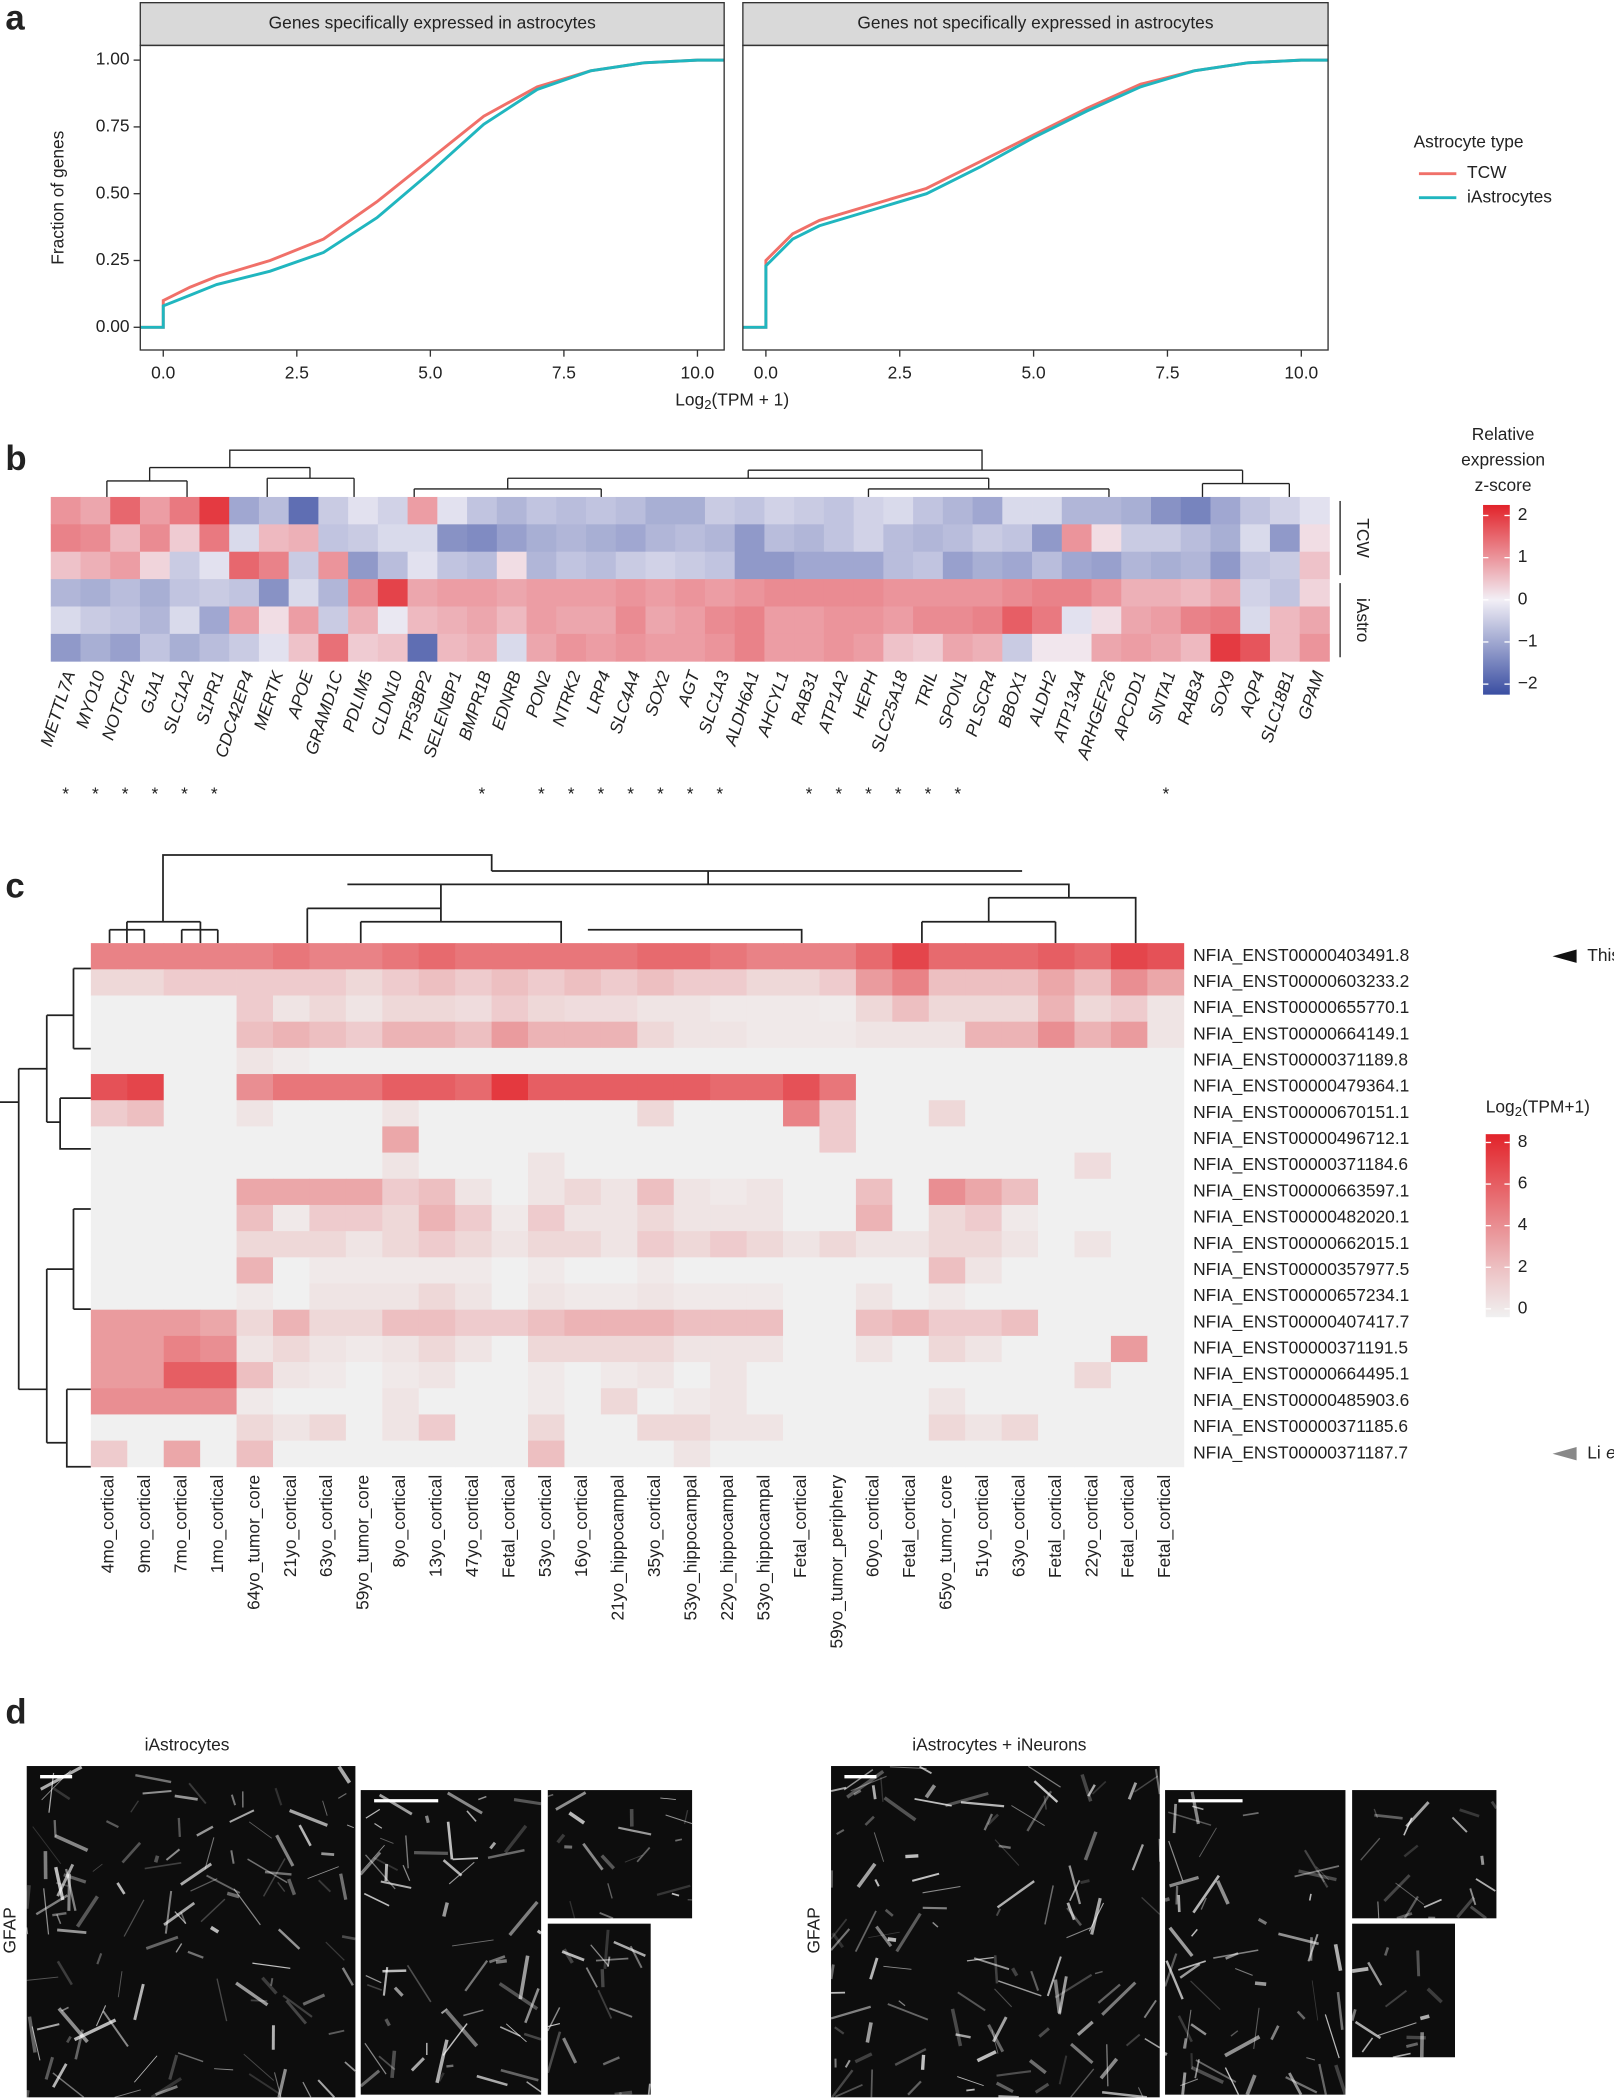  What do you see at coordinates (654, 1526) in the screenshot?
I see `column-label: 35yo_cortical` at bounding box center [654, 1526].